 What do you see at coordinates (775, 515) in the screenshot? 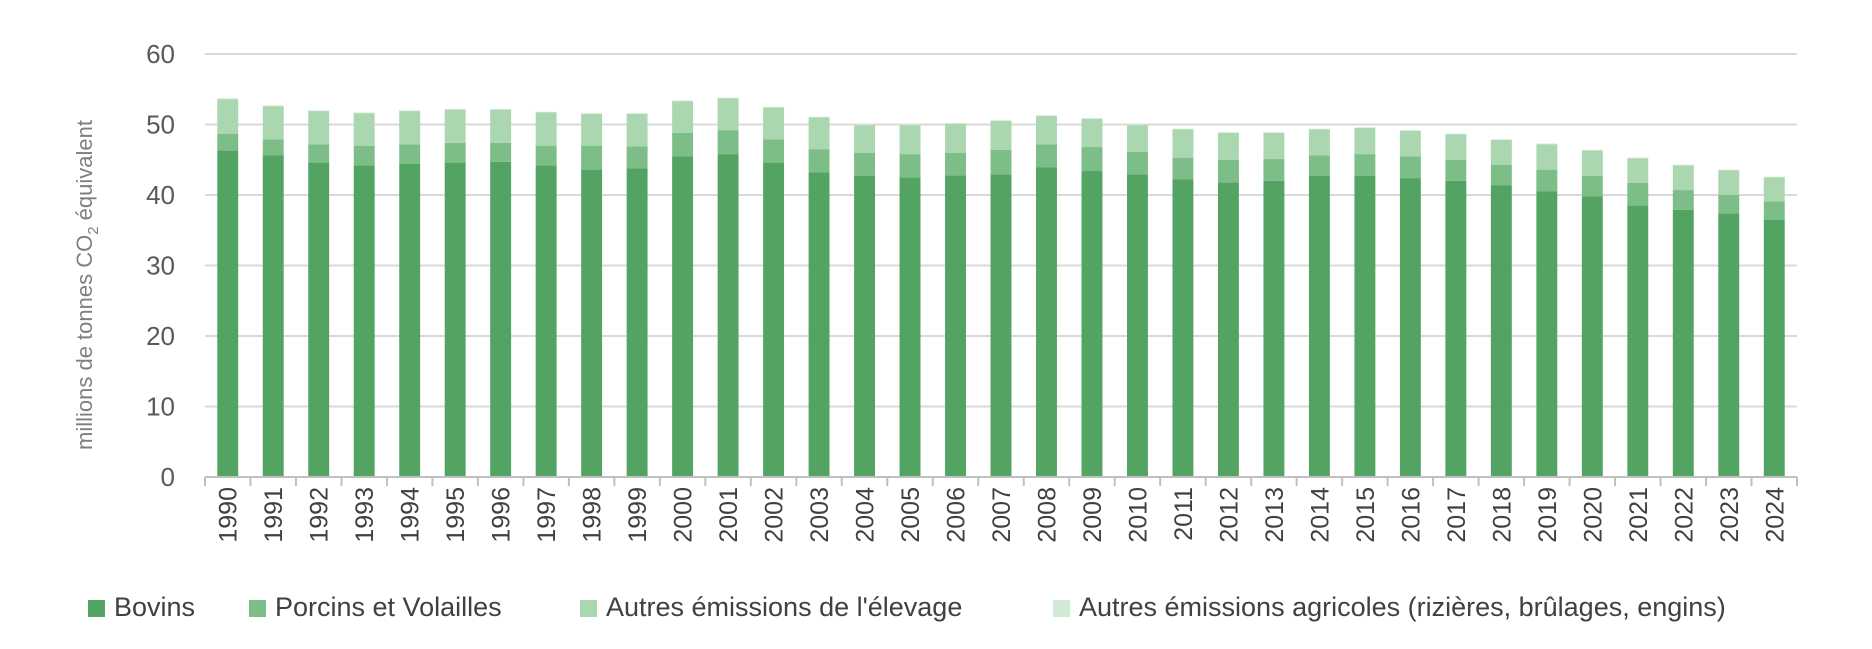
I see `x-tick-label: 2002` at bounding box center [775, 515].